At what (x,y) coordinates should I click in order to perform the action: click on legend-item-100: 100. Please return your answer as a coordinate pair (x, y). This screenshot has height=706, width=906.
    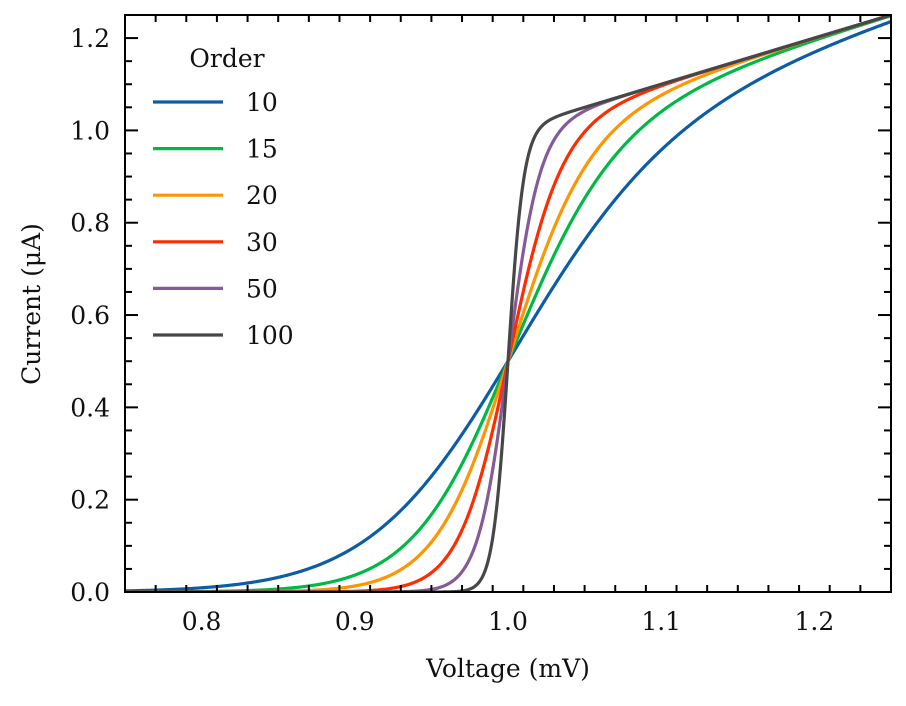
    Looking at the image, I should click on (223, 335).